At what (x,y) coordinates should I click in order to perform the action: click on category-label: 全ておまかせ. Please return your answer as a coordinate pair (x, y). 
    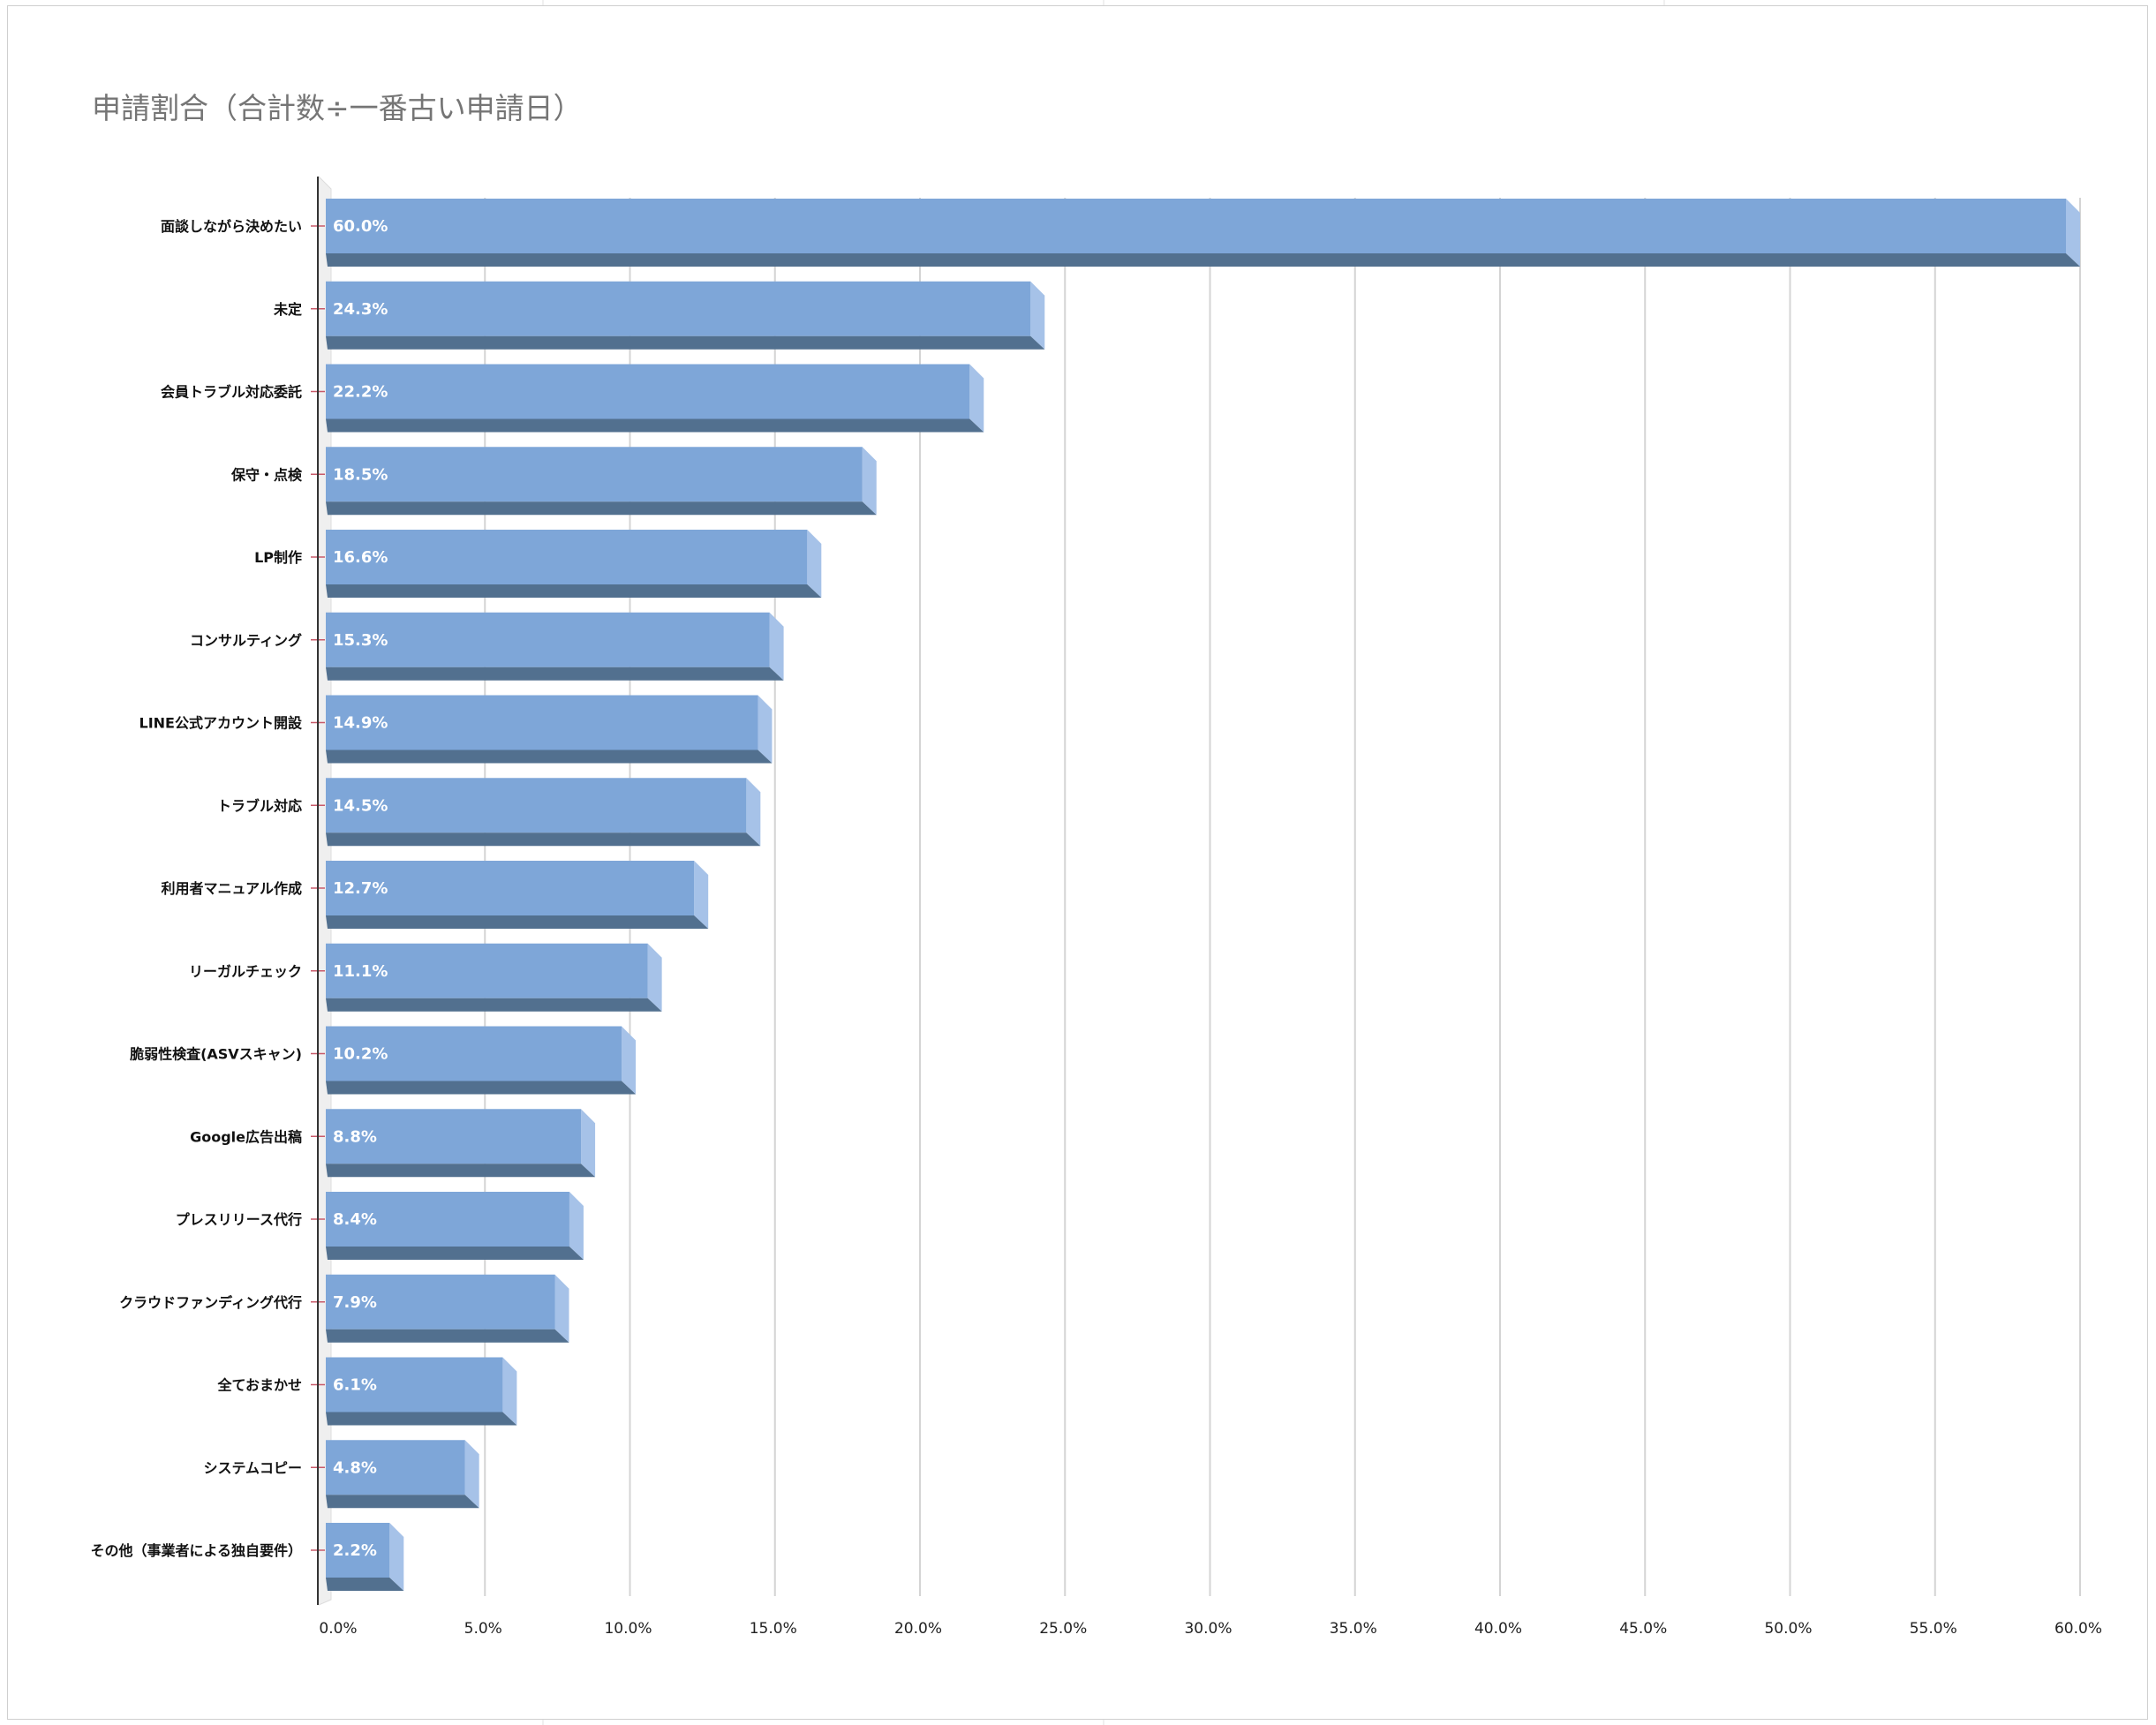
    Looking at the image, I should click on (259, 1385).